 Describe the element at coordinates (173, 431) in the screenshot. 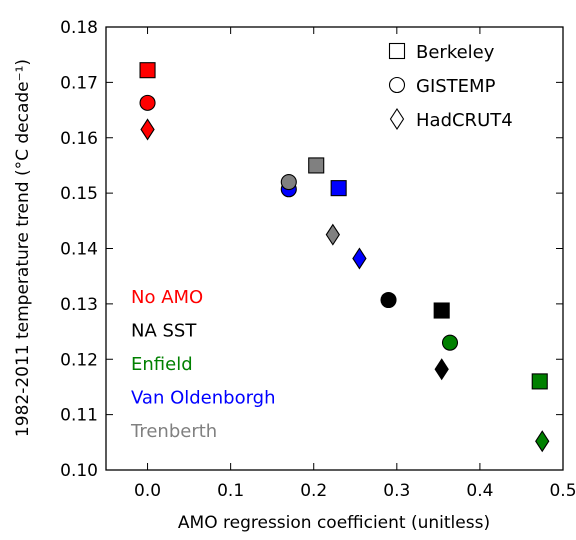

I see `color-legend-label: Trenberth` at that location.